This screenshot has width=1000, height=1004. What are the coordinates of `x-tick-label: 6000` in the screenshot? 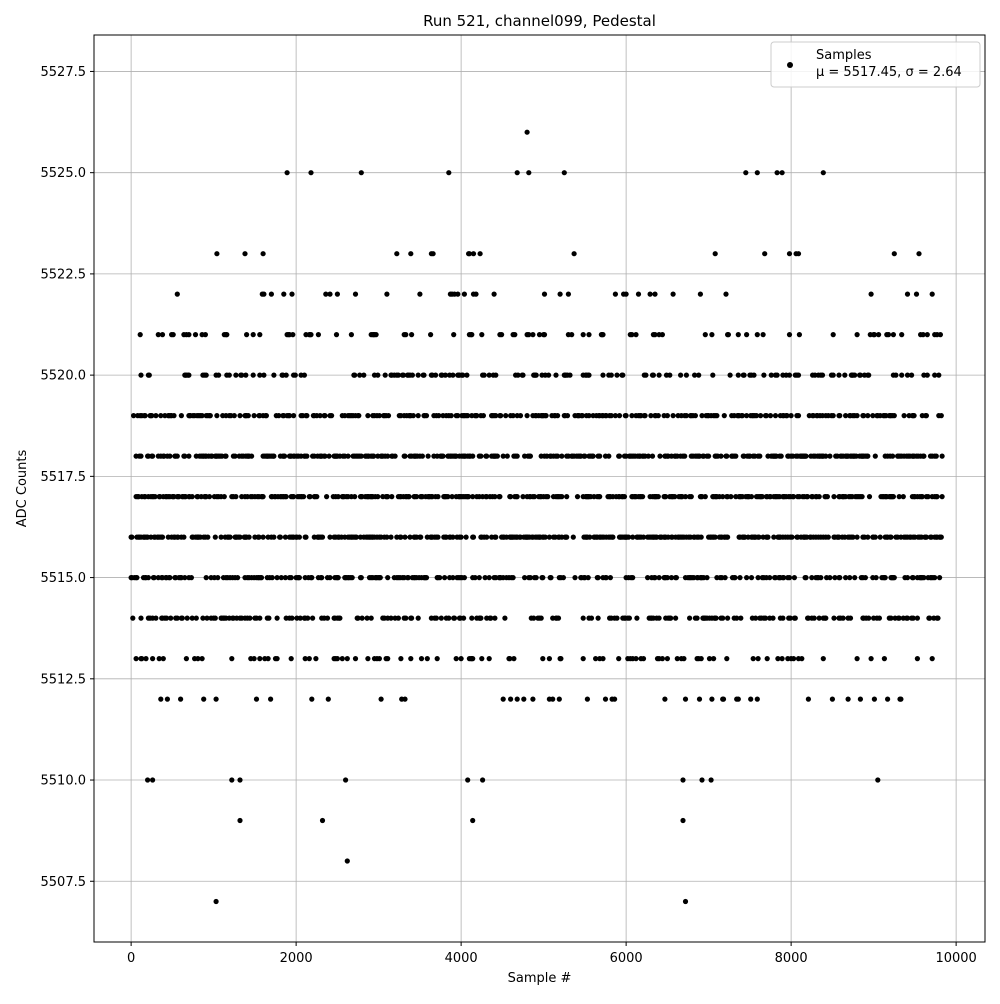 It's located at (626, 958).